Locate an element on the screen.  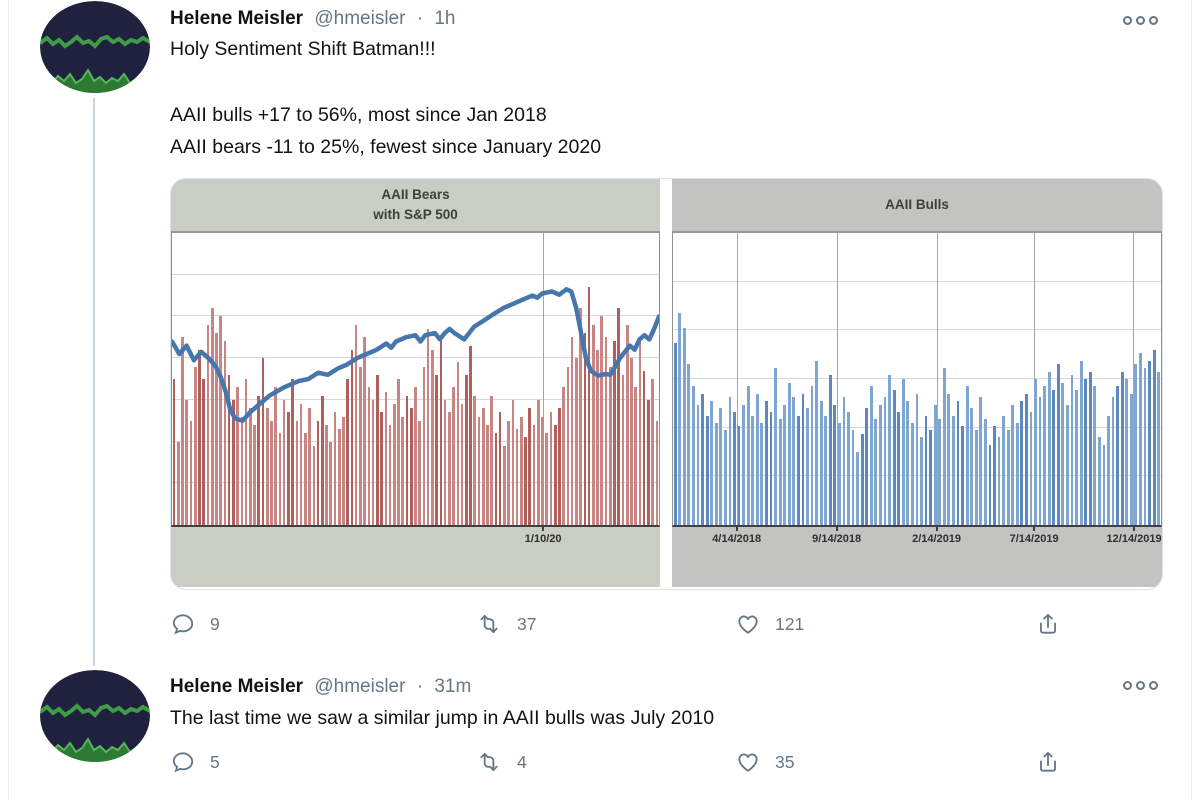
tweet1-timestamp: 1h is located at coordinates (445, 18).